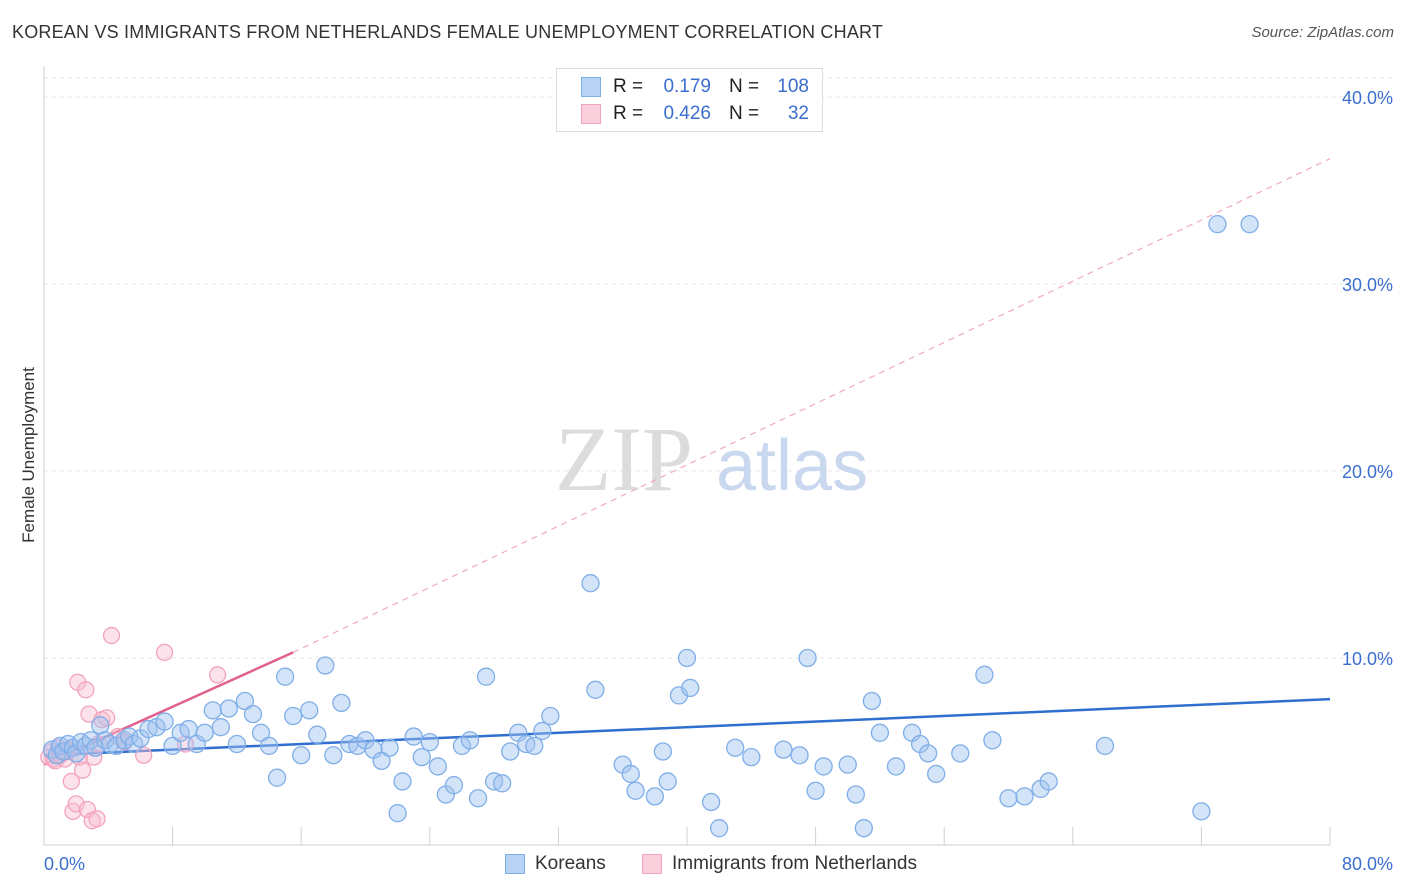 This screenshot has height=892, width=1406. Describe the element at coordinates (793, 86) in the screenshot. I see `legend-n-value: 108` at that location.